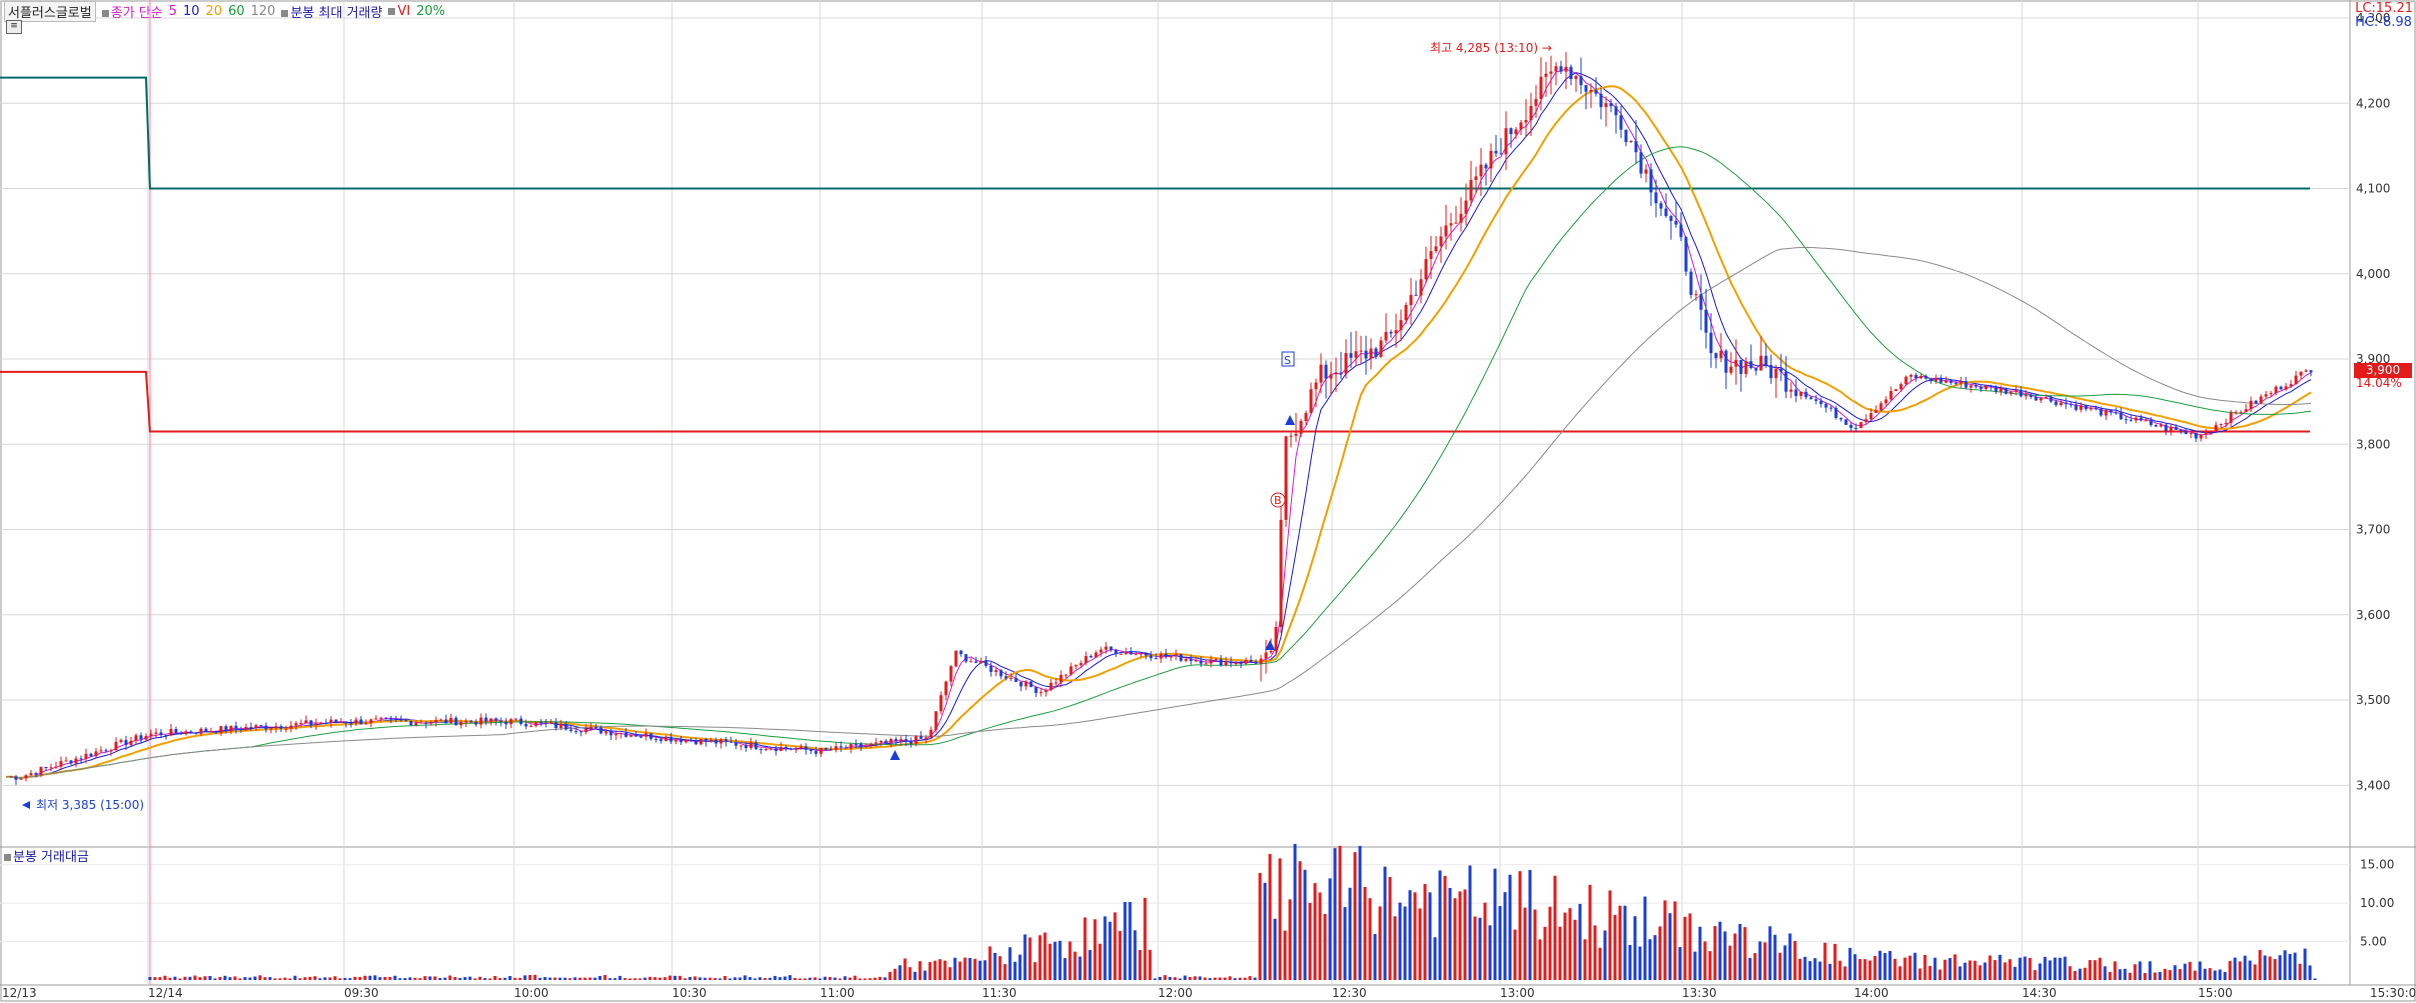  Describe the element at coordinates (331, 11) in the screenshot. I see `indicator-label: 분봉 최대 거래량` at that location.